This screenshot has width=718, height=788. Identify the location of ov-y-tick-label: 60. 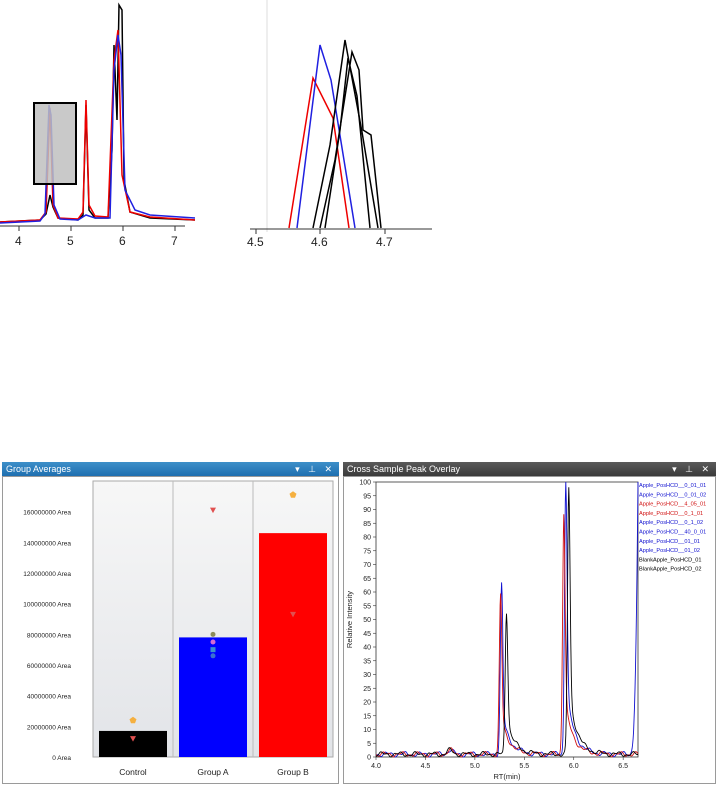
(367, 593).